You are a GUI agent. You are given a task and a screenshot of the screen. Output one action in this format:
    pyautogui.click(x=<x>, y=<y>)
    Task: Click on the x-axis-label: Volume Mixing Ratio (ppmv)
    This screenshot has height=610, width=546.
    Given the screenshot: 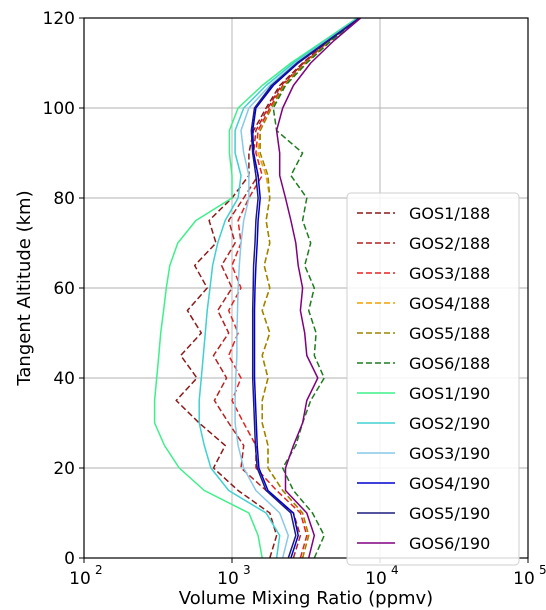 What is the action you would take?
    pyautogui.click(x=306, y=598)
    